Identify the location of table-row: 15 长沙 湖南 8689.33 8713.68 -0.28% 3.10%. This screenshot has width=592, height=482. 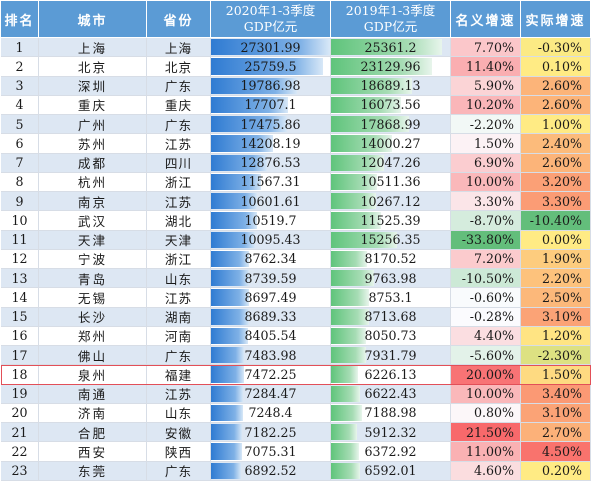
(296, 317).